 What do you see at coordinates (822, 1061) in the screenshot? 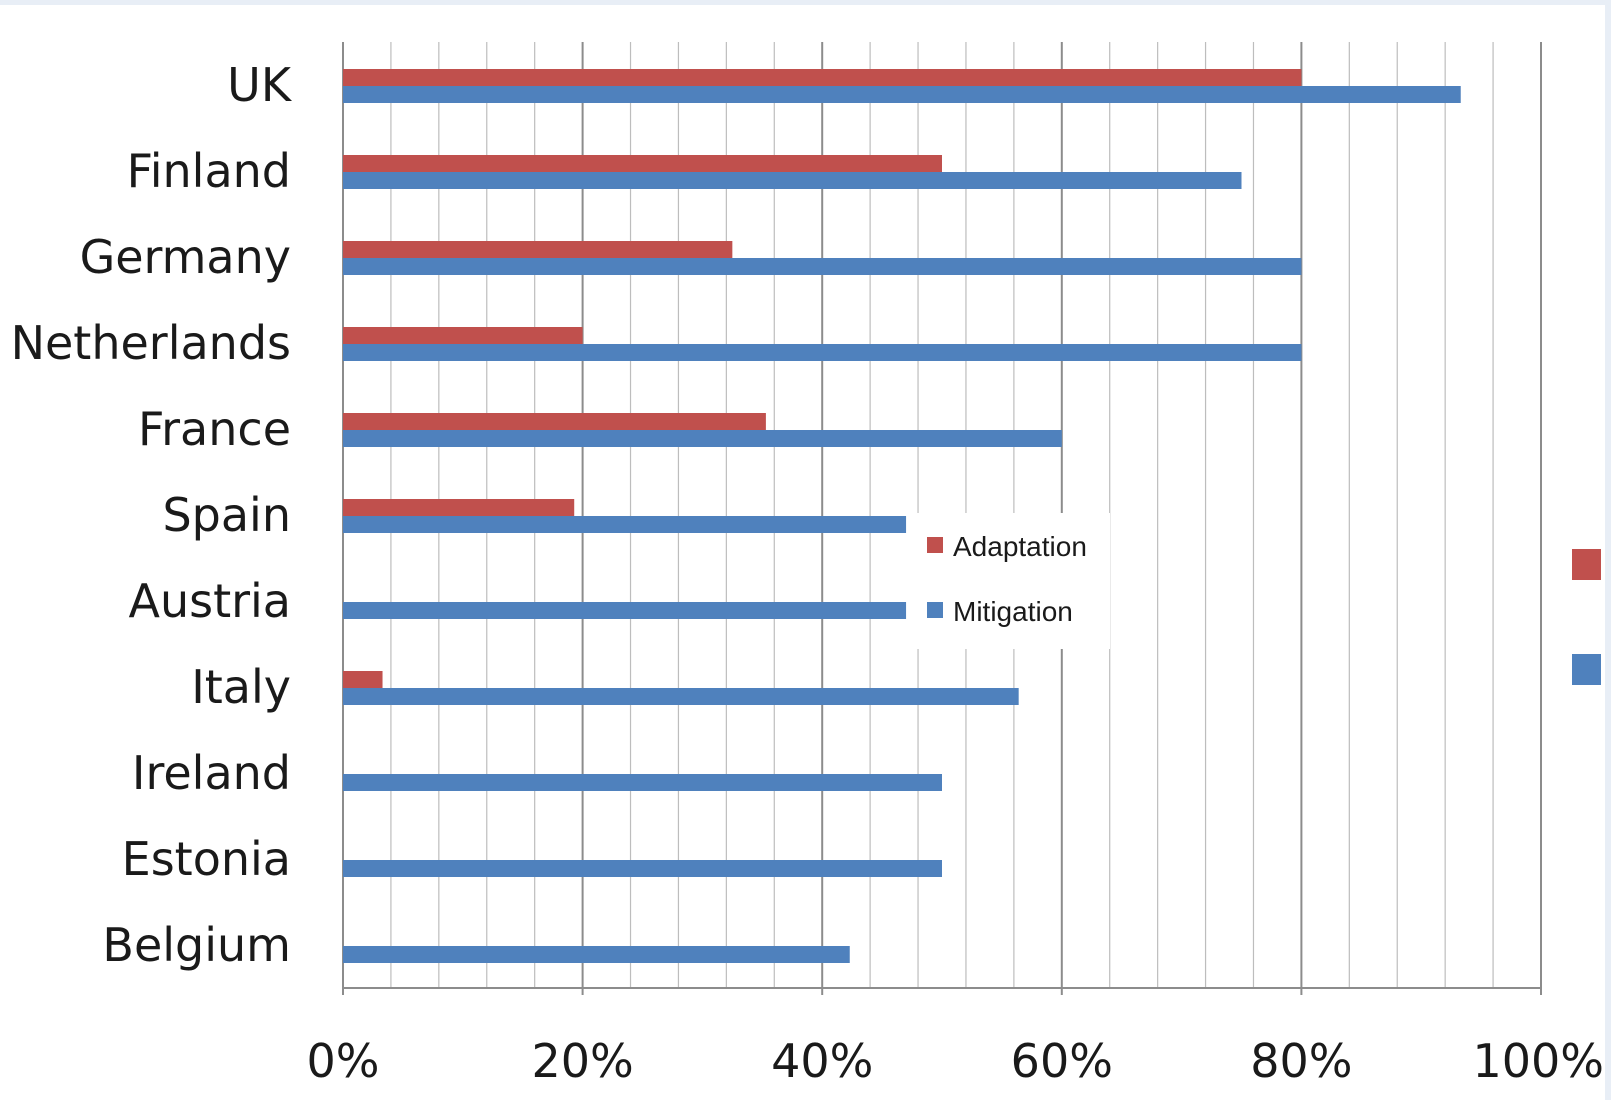
I see `x-tick-label: 40%` at bounding box center [822, 1061].